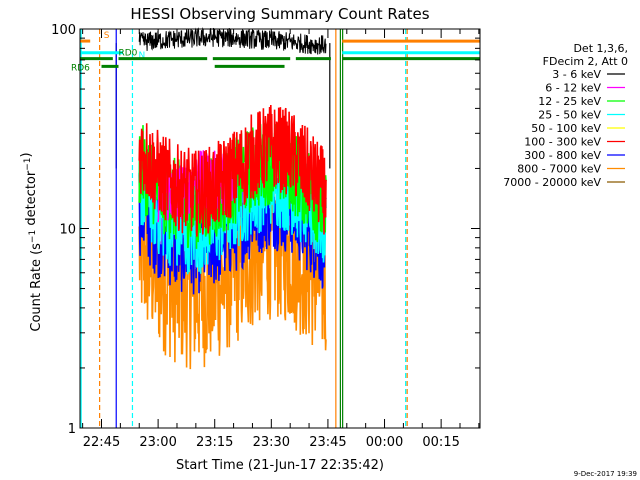 Image resolution: width=640 pixels, height=480 pixels. What do you see at coordinates (67, 230) in the screenshot?
I see `y-tick-label-1: 10` at bounding box center [67, 230].